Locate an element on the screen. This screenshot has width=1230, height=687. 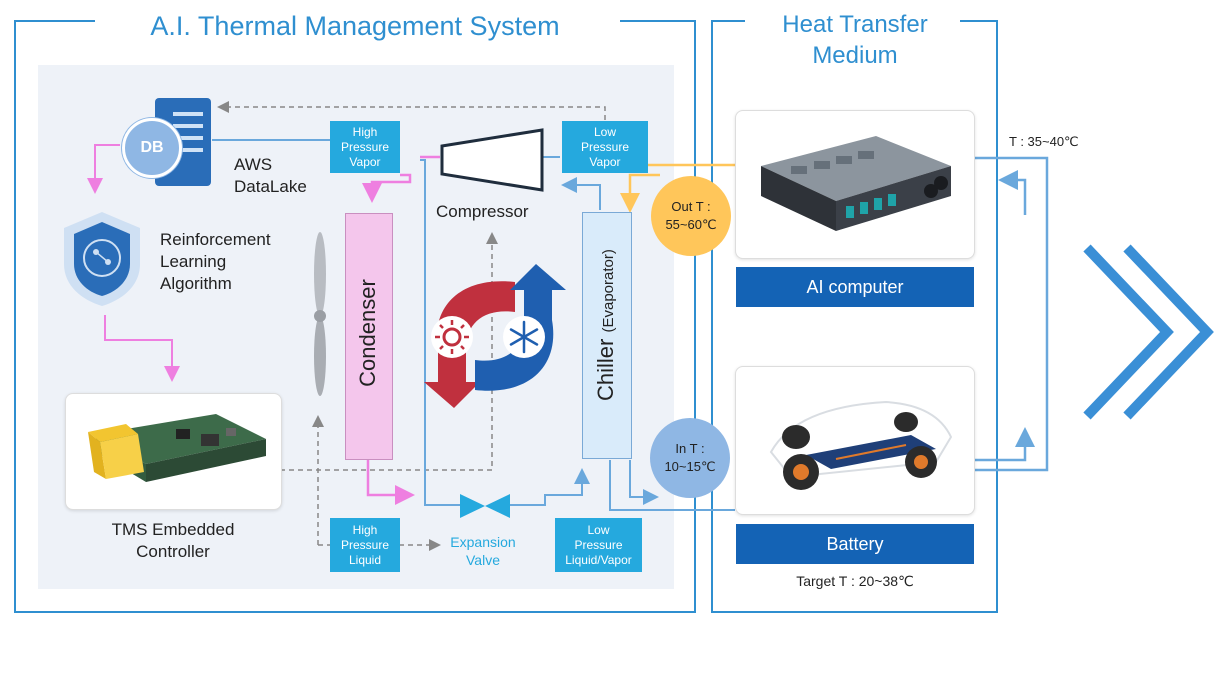
medium-title: Heat Transfer Medium is located at coordinates (855, 40).